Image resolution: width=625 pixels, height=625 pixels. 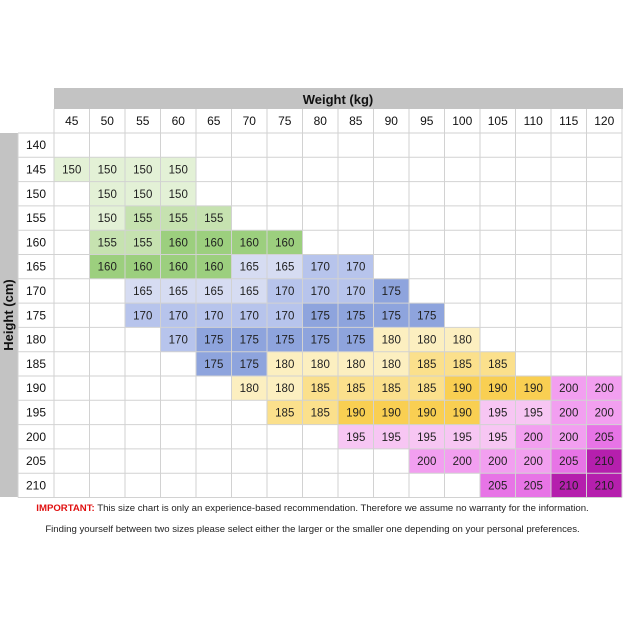 I want to click on weight-tick-label: 85, so click(x=356, y=121).